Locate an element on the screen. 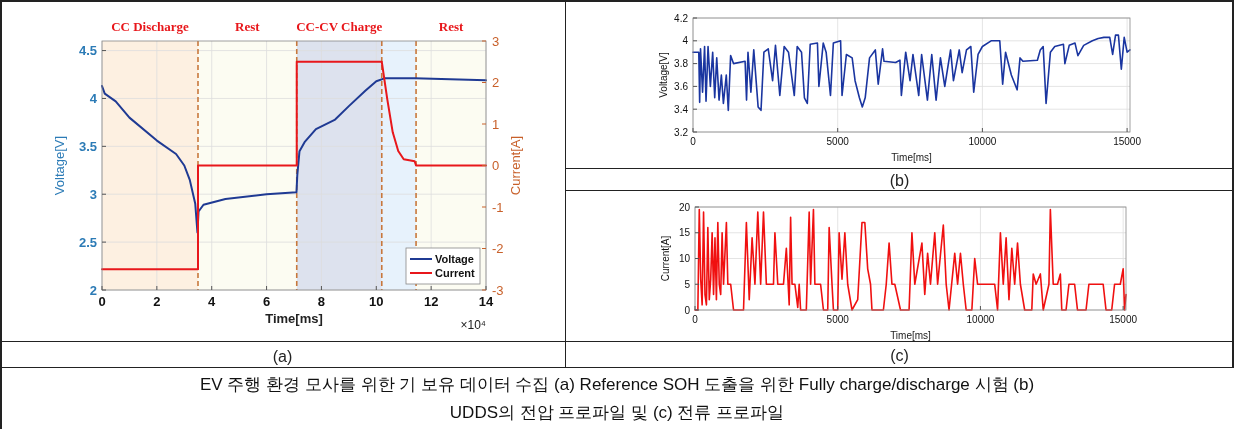 This screenshot has width=1234, height=429. y-tick-label: 10 is located at coordinates (684, 258).